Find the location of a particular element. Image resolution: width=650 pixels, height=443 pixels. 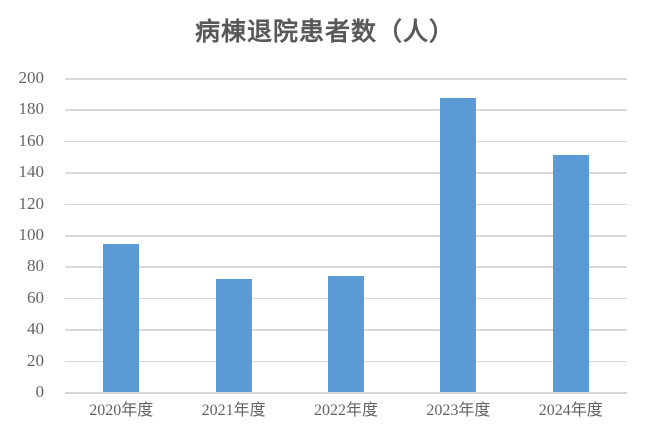

y-axis-labels: 0 20 40 60 80 100 120 140 160 180 200 is located at coordinates (23, 221).